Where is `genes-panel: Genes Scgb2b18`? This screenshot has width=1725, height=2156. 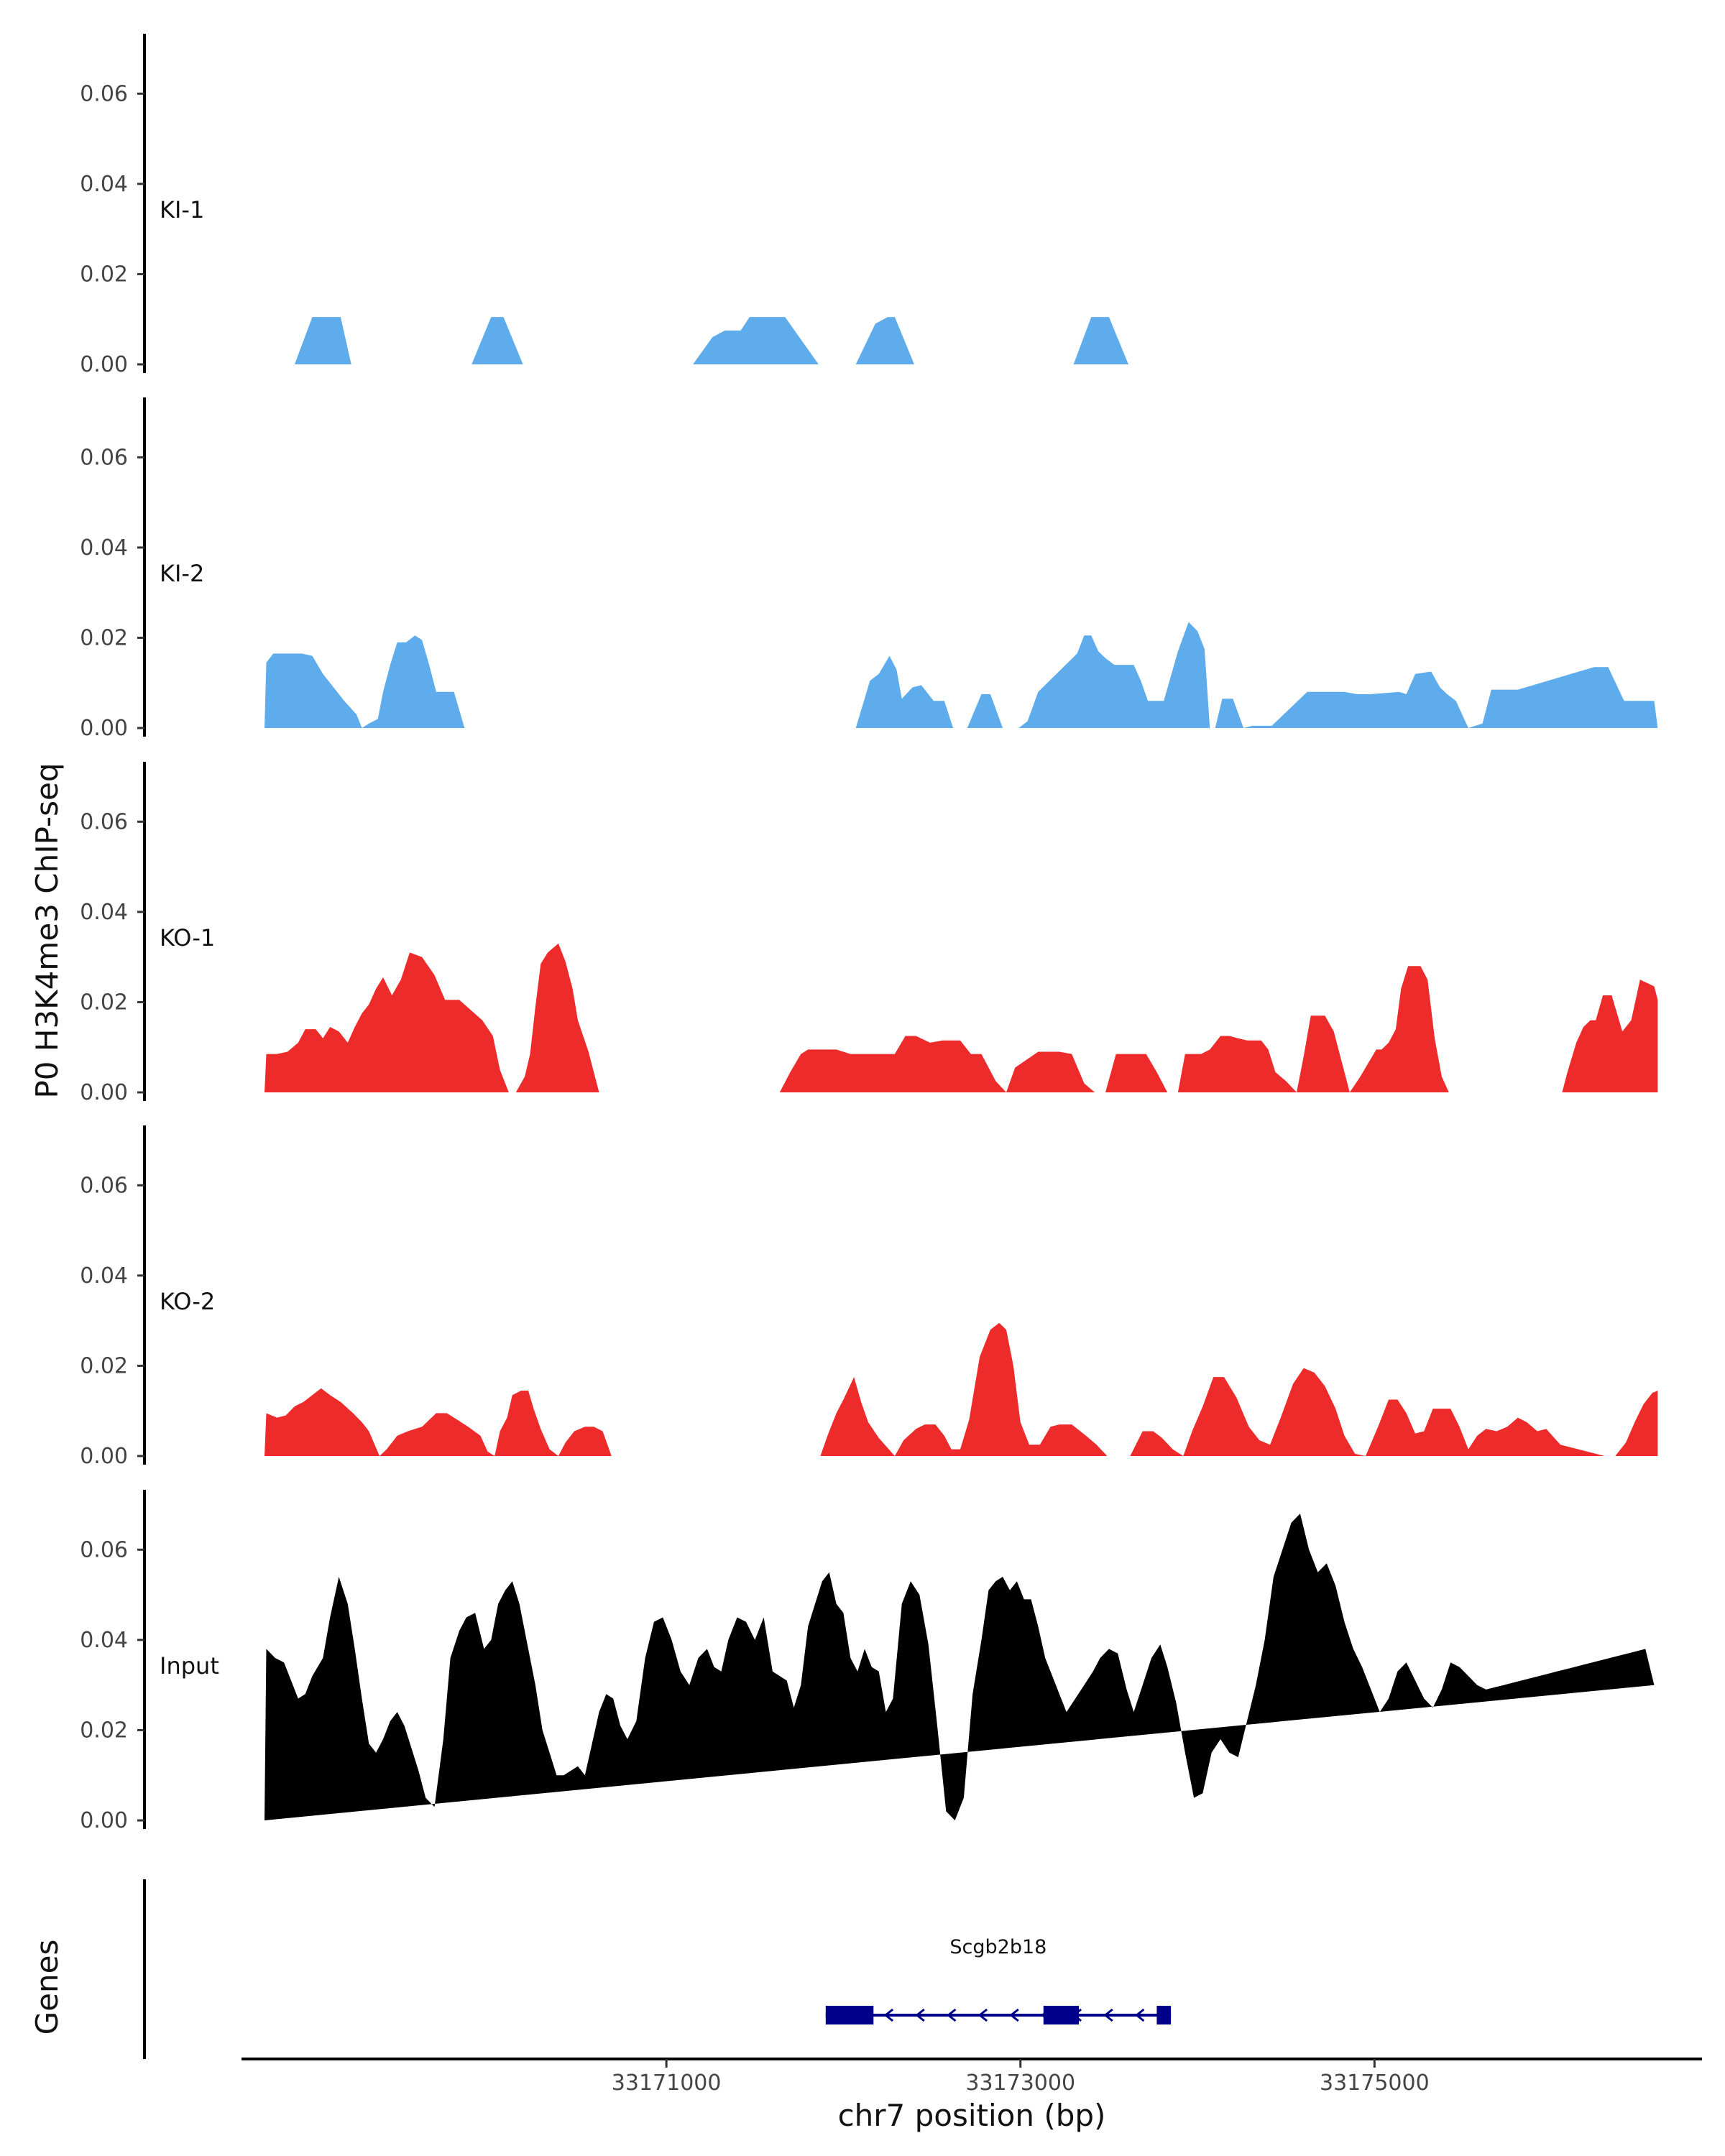 genes-panel: Genes Scgb2b18 is located at coordinates (600, 1969).